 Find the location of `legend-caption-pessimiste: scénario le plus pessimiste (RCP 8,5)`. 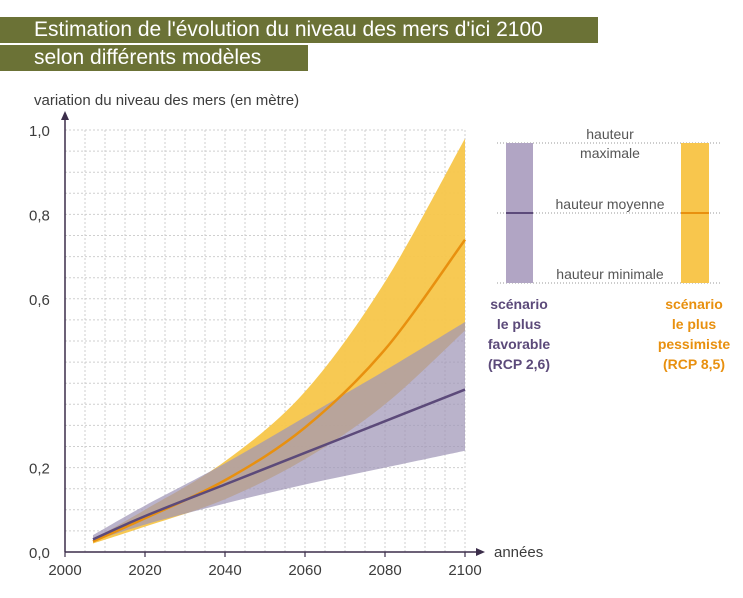

legend-caption-pessimiste: scénario le plus pessimiste (RCP 8,5) is located at coordinates (693, 334).